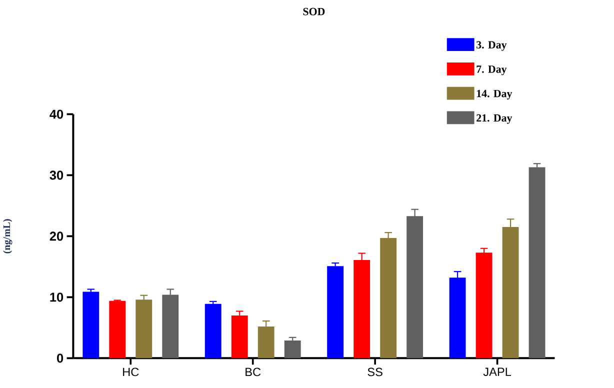 Image resolution: width=614 pixels, height=388 pixels. Describe the element at coordinates (60, 358) in the screenshot. I see `y-tick-label: 0` at that location.